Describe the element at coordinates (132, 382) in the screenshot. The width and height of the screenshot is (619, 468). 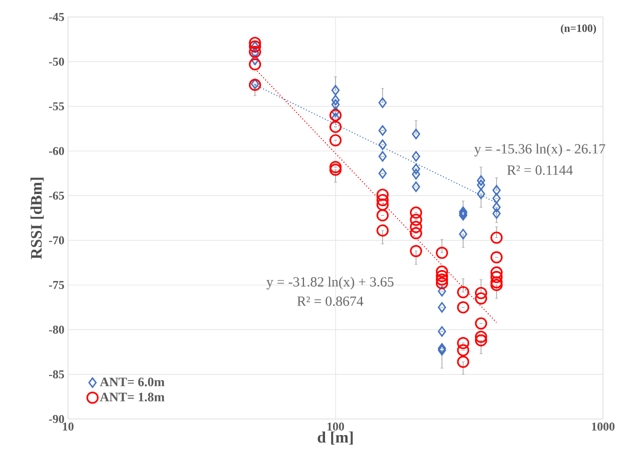
I see `legend-label: ANT= 6.0m` at that location.